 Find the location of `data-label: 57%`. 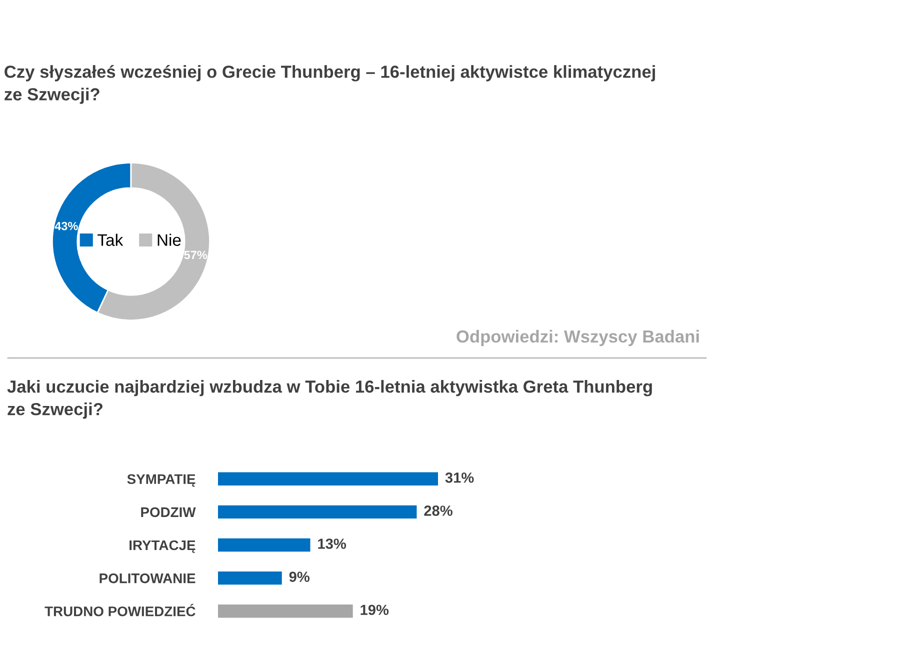

data-label: 57% is located at coordinates (196, 255).